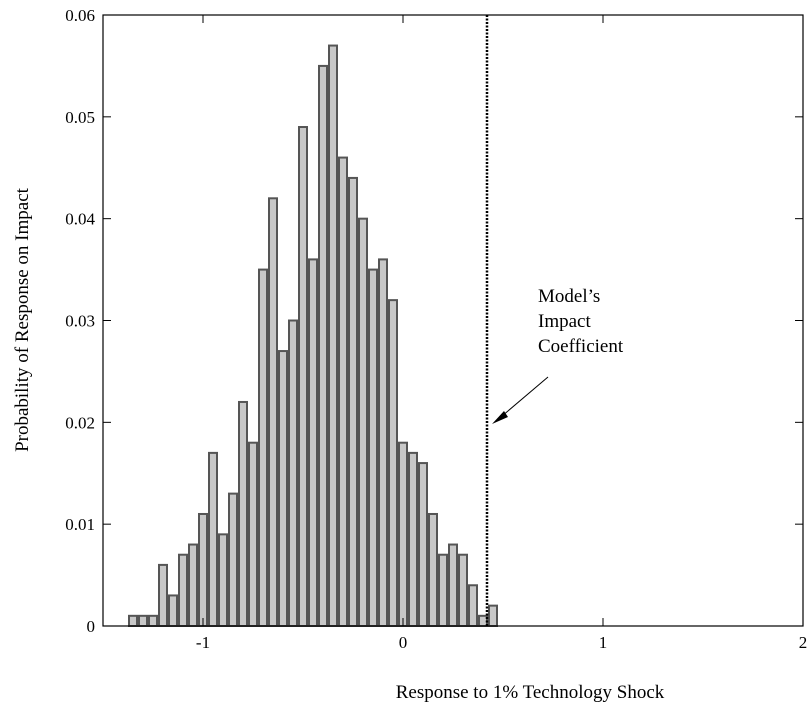 The image size is (809, 707). What do you see at coordinates (203, 642) in the screenshot?
I see `x-tick-label: -1` at bounding box center [203, 642].